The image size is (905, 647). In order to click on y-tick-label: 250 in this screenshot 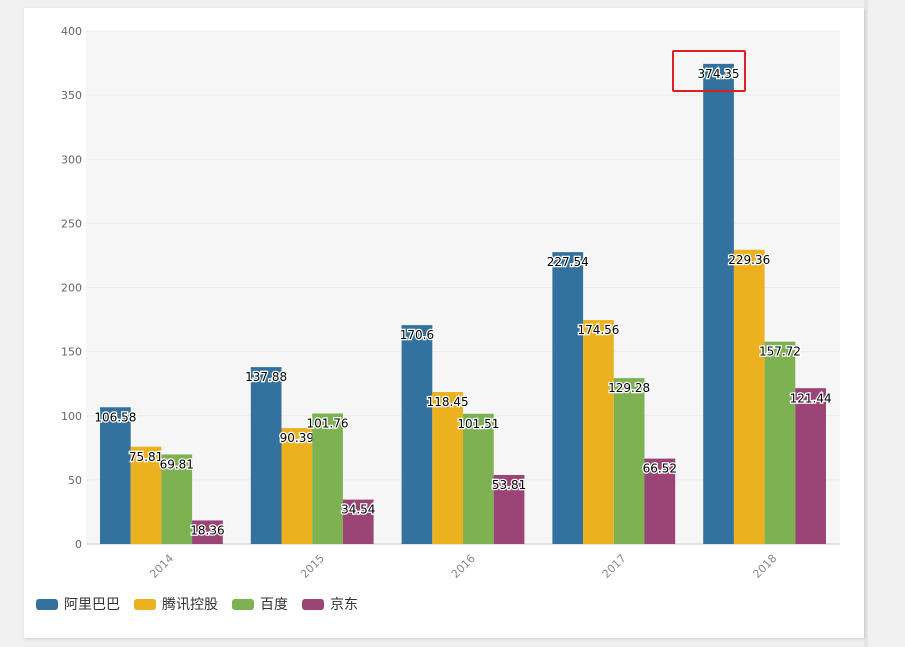, I will do `click(71, 223)`.